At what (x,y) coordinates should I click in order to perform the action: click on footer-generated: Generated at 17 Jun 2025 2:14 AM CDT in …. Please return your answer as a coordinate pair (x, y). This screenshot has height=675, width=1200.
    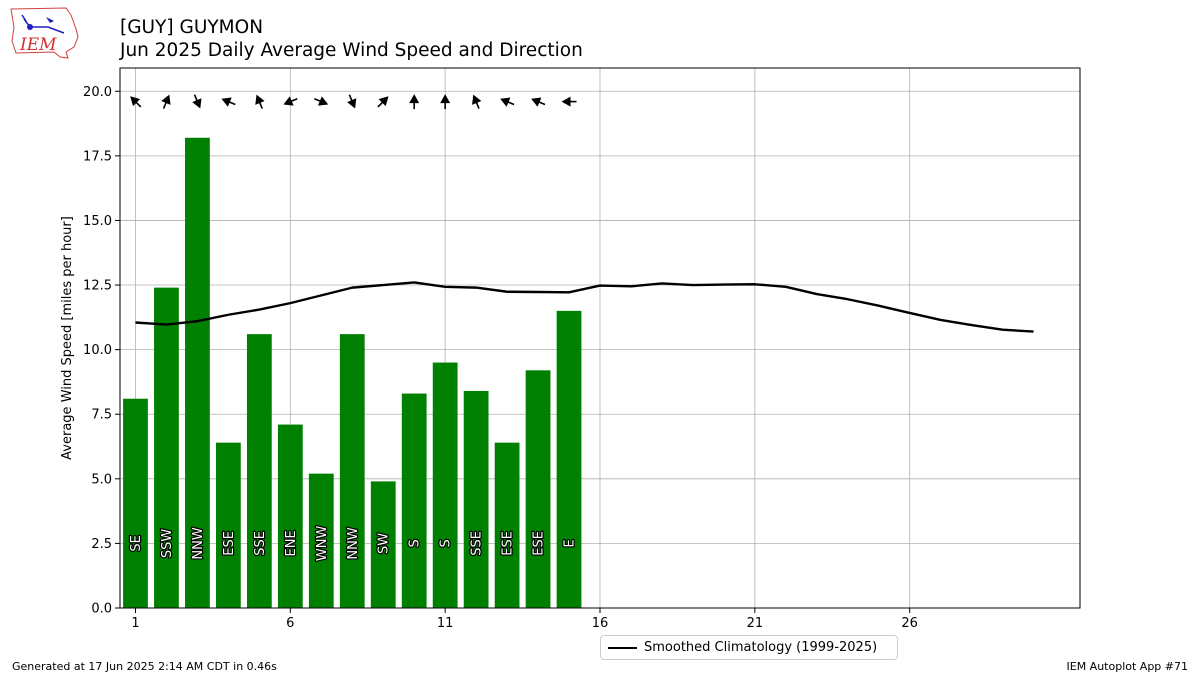
    Looking at the image, I should click on (144, 666).